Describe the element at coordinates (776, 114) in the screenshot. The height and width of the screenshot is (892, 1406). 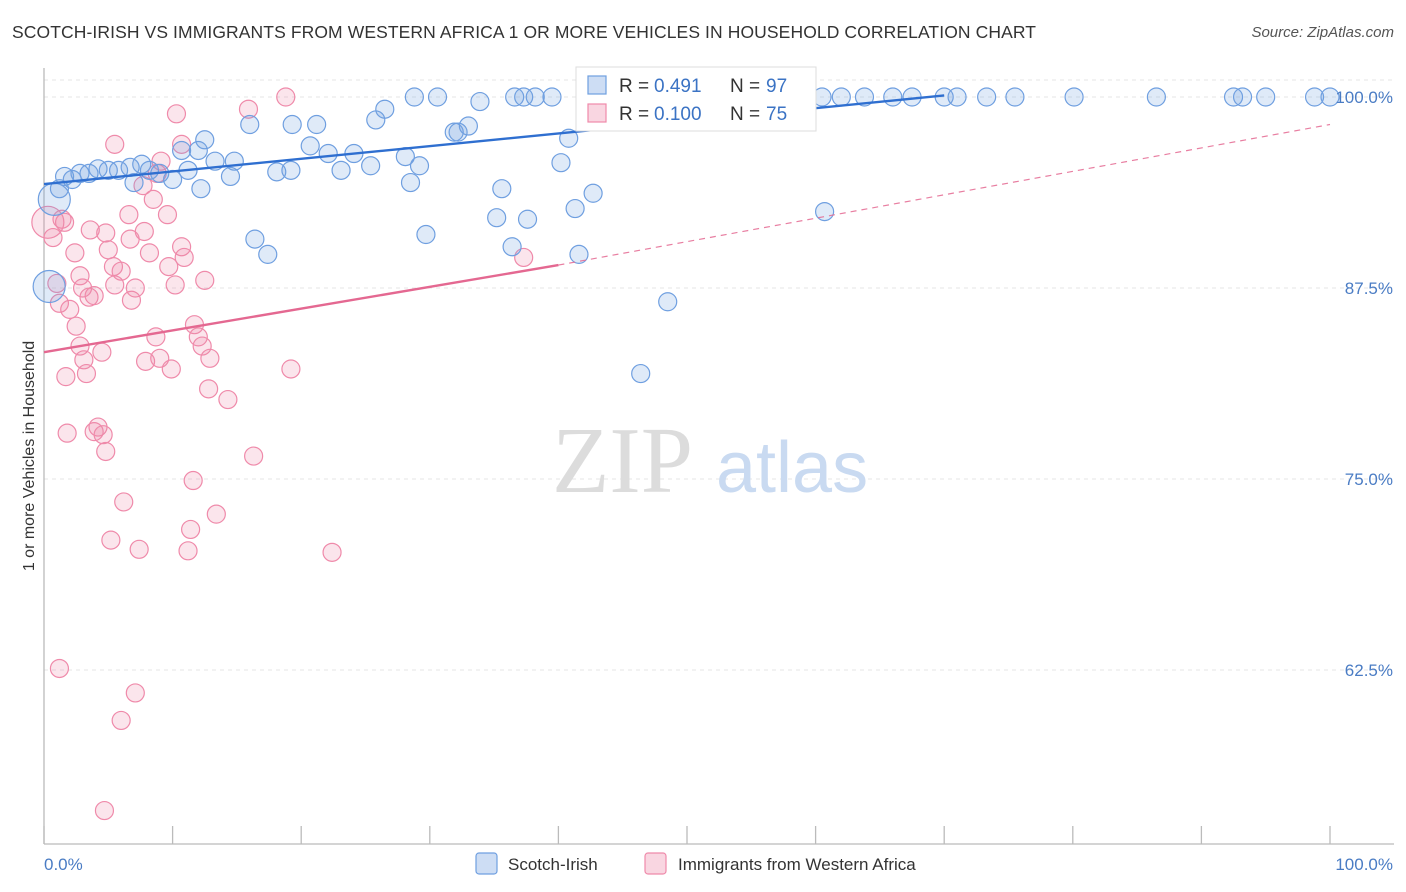
I see `stat-n-value: 75` at that location.